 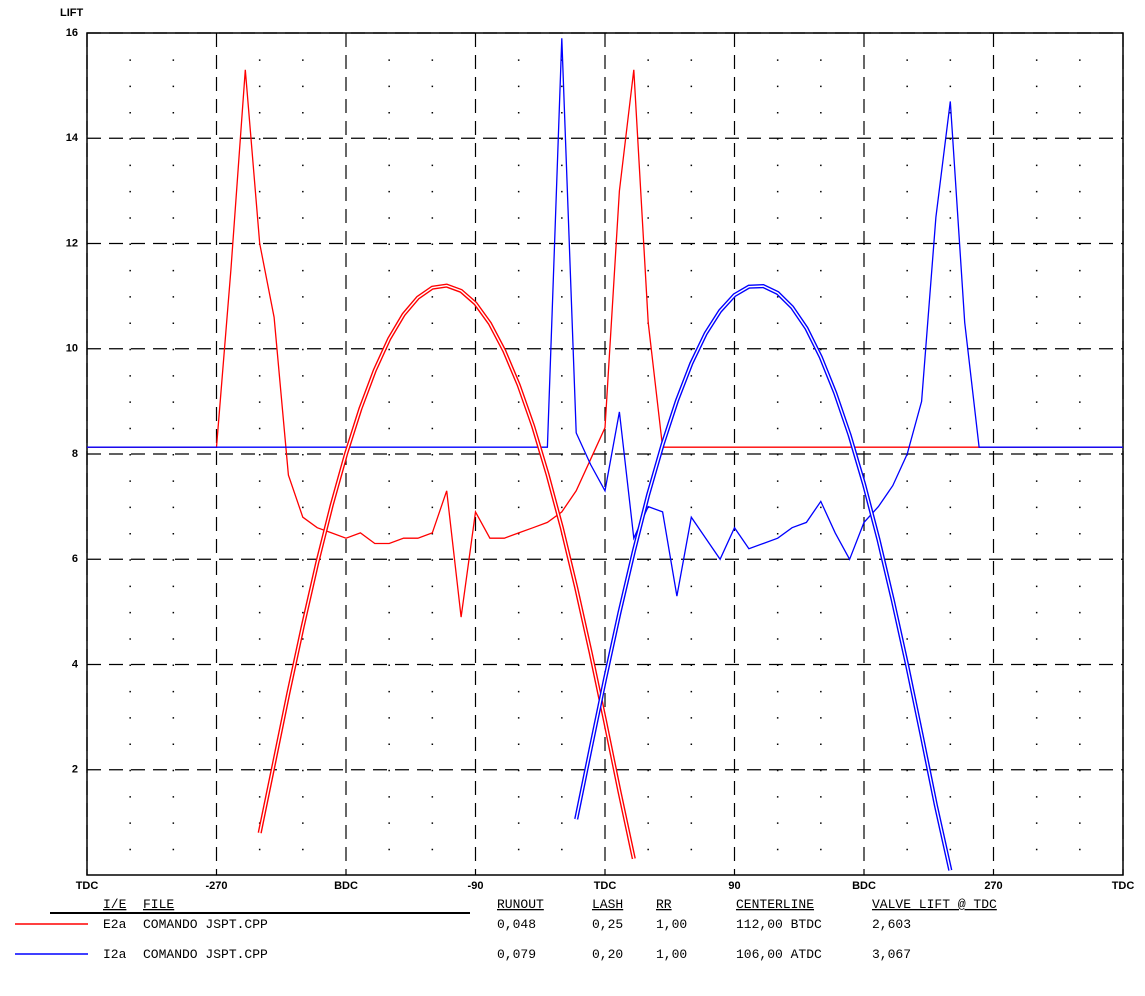 What do you see at coordinates (934, 904) in the screenshot?
I see `table-header: VALVE LIFT @ TDC` at bounding box center [934, 904].